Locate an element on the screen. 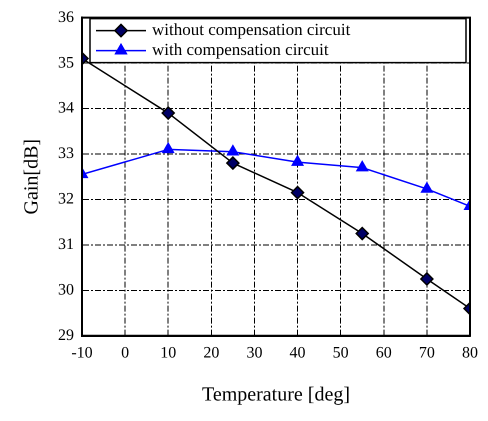 Image resolution: width=488 pixels, height=421 pixels. x-tick-label: 10 is located at coordinates (168, 353).